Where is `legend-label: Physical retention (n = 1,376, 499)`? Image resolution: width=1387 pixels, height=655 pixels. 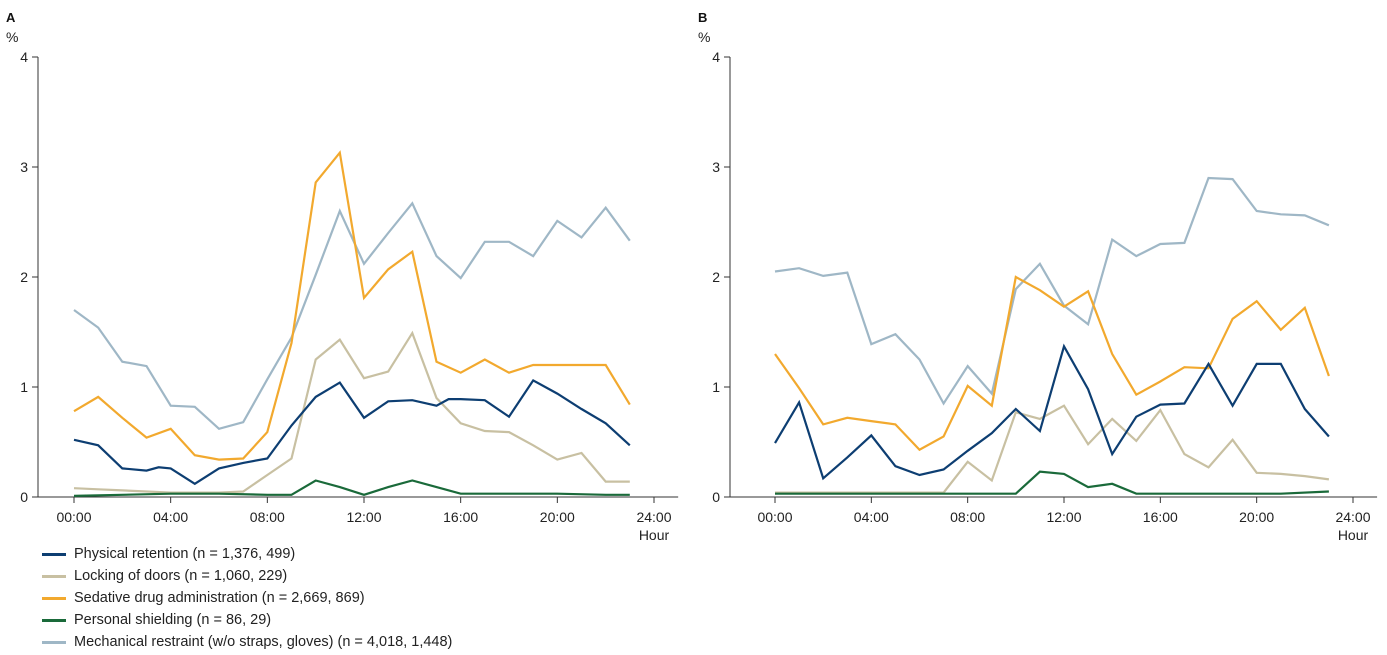 legend-label: Physical retention (n = 1,376, 499) is located at coordinates (185, 554).